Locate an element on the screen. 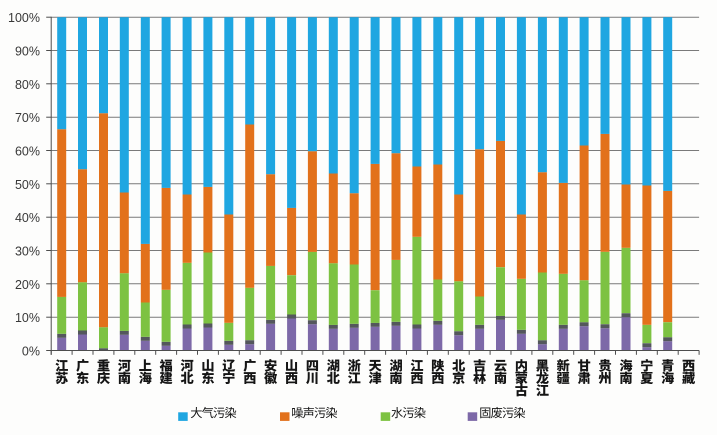  svg-text: 70% is located at coordinates (27, 118).